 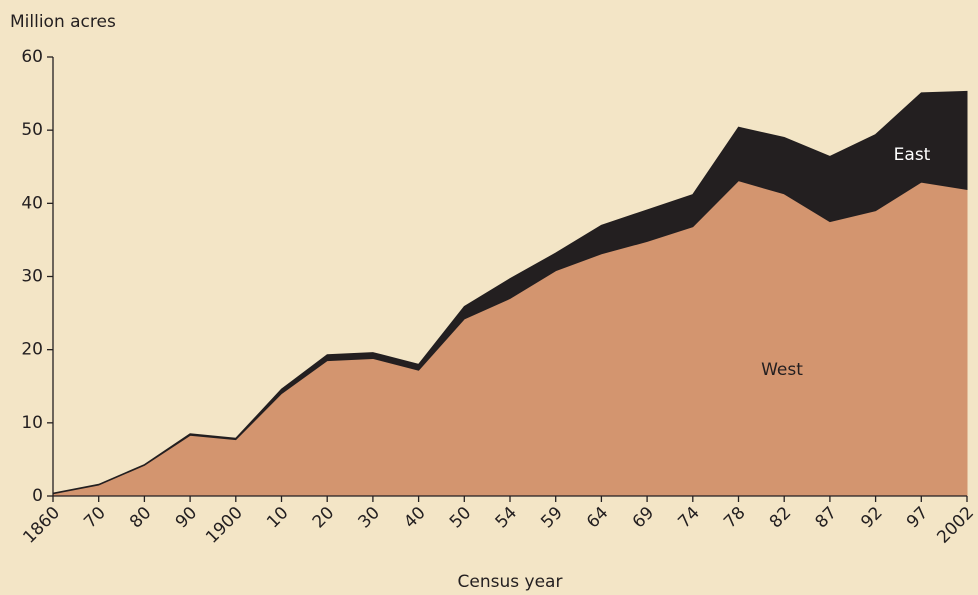 I want to click on y-tick-label: 30, so click(x=32, y=277).